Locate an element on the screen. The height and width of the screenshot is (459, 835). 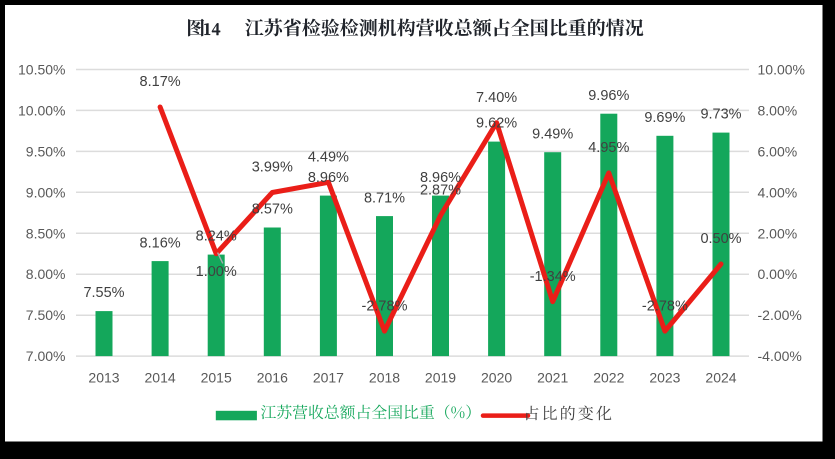
svg-text: -2.00% is located at coordinates (780, 315).